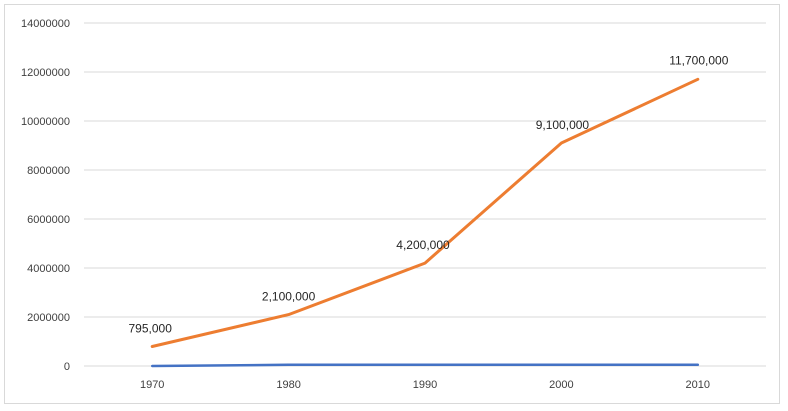  Describe the element at coordinates (288, 385) in the screenshot. I see `x-tick-label: 1980` at that location.